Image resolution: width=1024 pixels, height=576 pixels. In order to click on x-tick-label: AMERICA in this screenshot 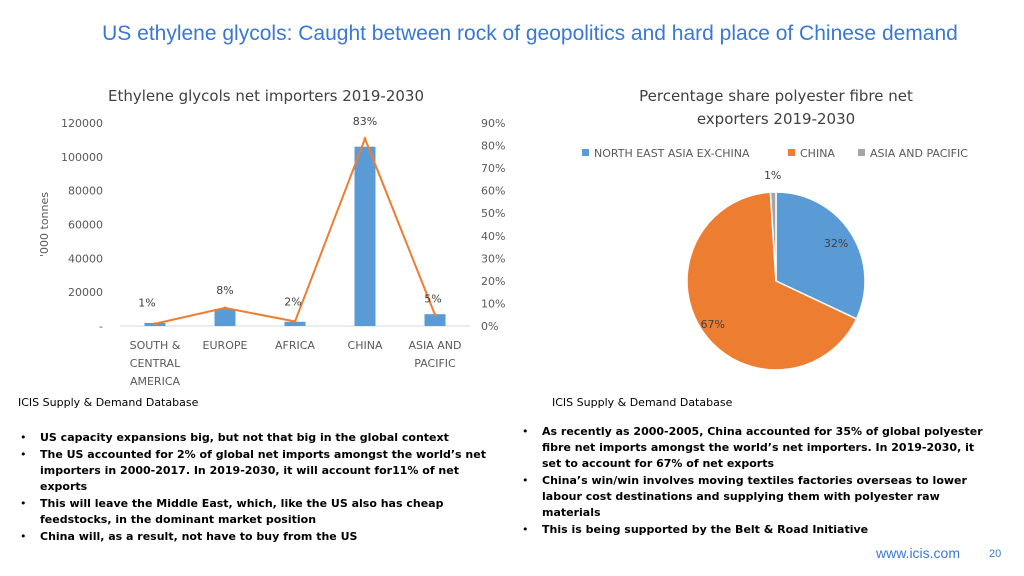, I will do `click(155, 381)`.